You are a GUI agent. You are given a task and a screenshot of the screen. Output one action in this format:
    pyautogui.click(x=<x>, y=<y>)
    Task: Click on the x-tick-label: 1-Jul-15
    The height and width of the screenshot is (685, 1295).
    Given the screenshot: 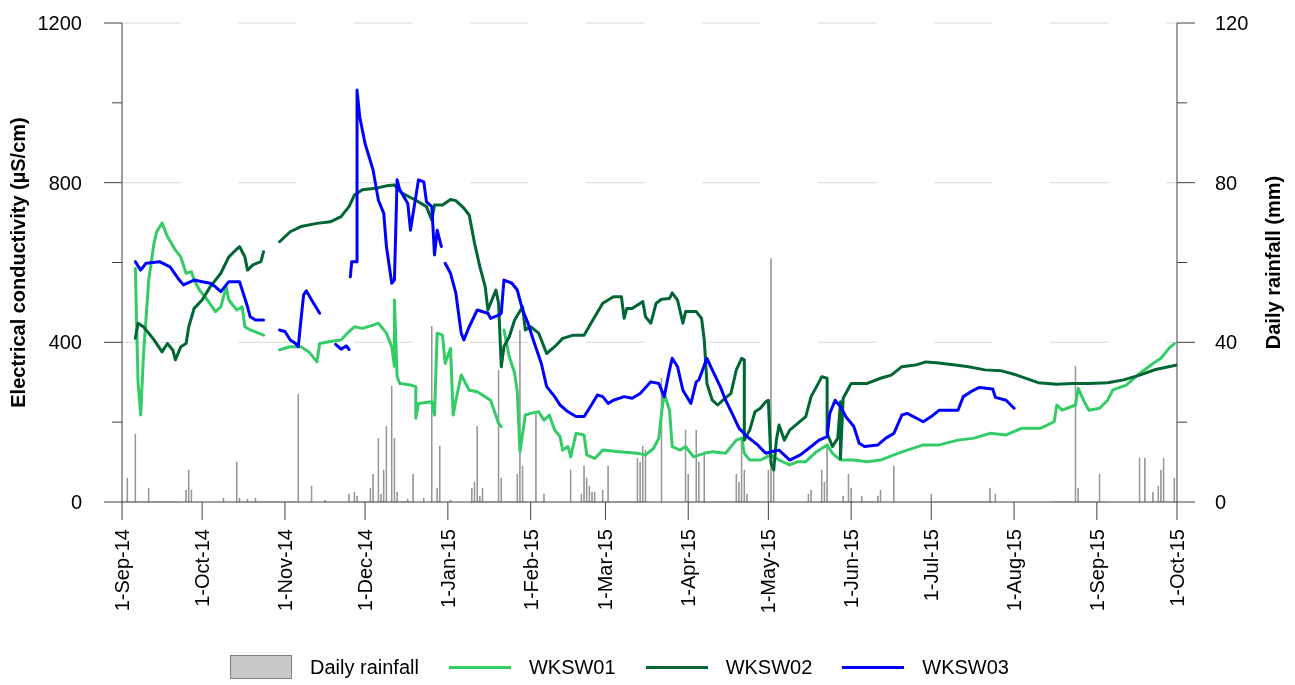 What is the action you would take?
    pyautogui.click(x=931, y=565)
    